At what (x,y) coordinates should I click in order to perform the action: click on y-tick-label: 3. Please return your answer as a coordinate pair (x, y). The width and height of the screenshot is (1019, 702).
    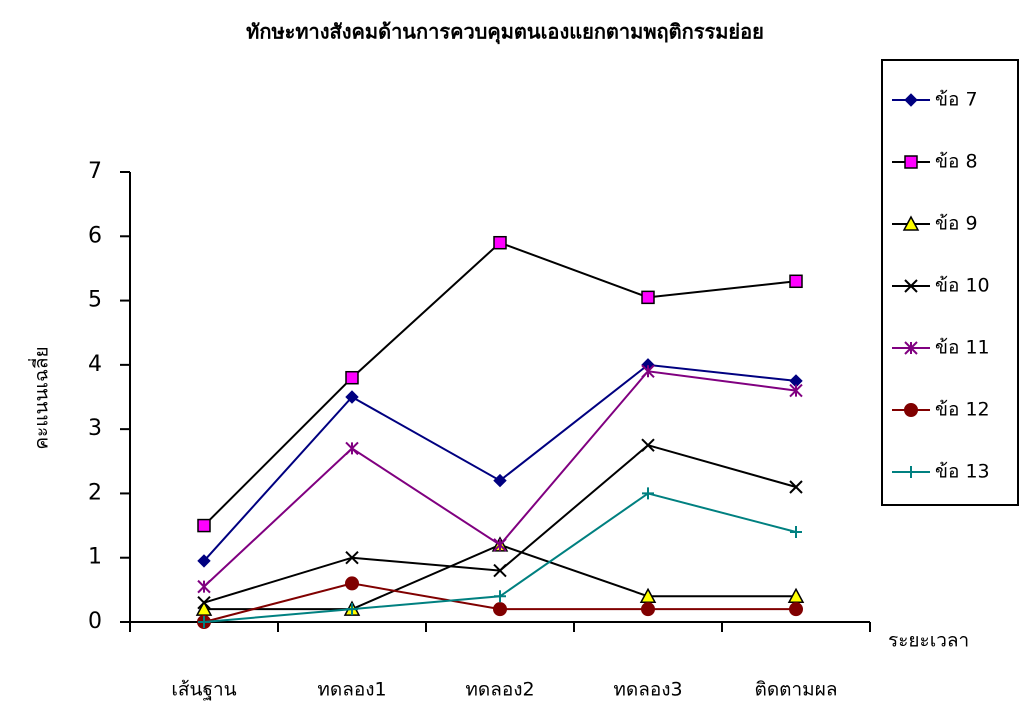
    Looking at the image, I should click on (95, 428).